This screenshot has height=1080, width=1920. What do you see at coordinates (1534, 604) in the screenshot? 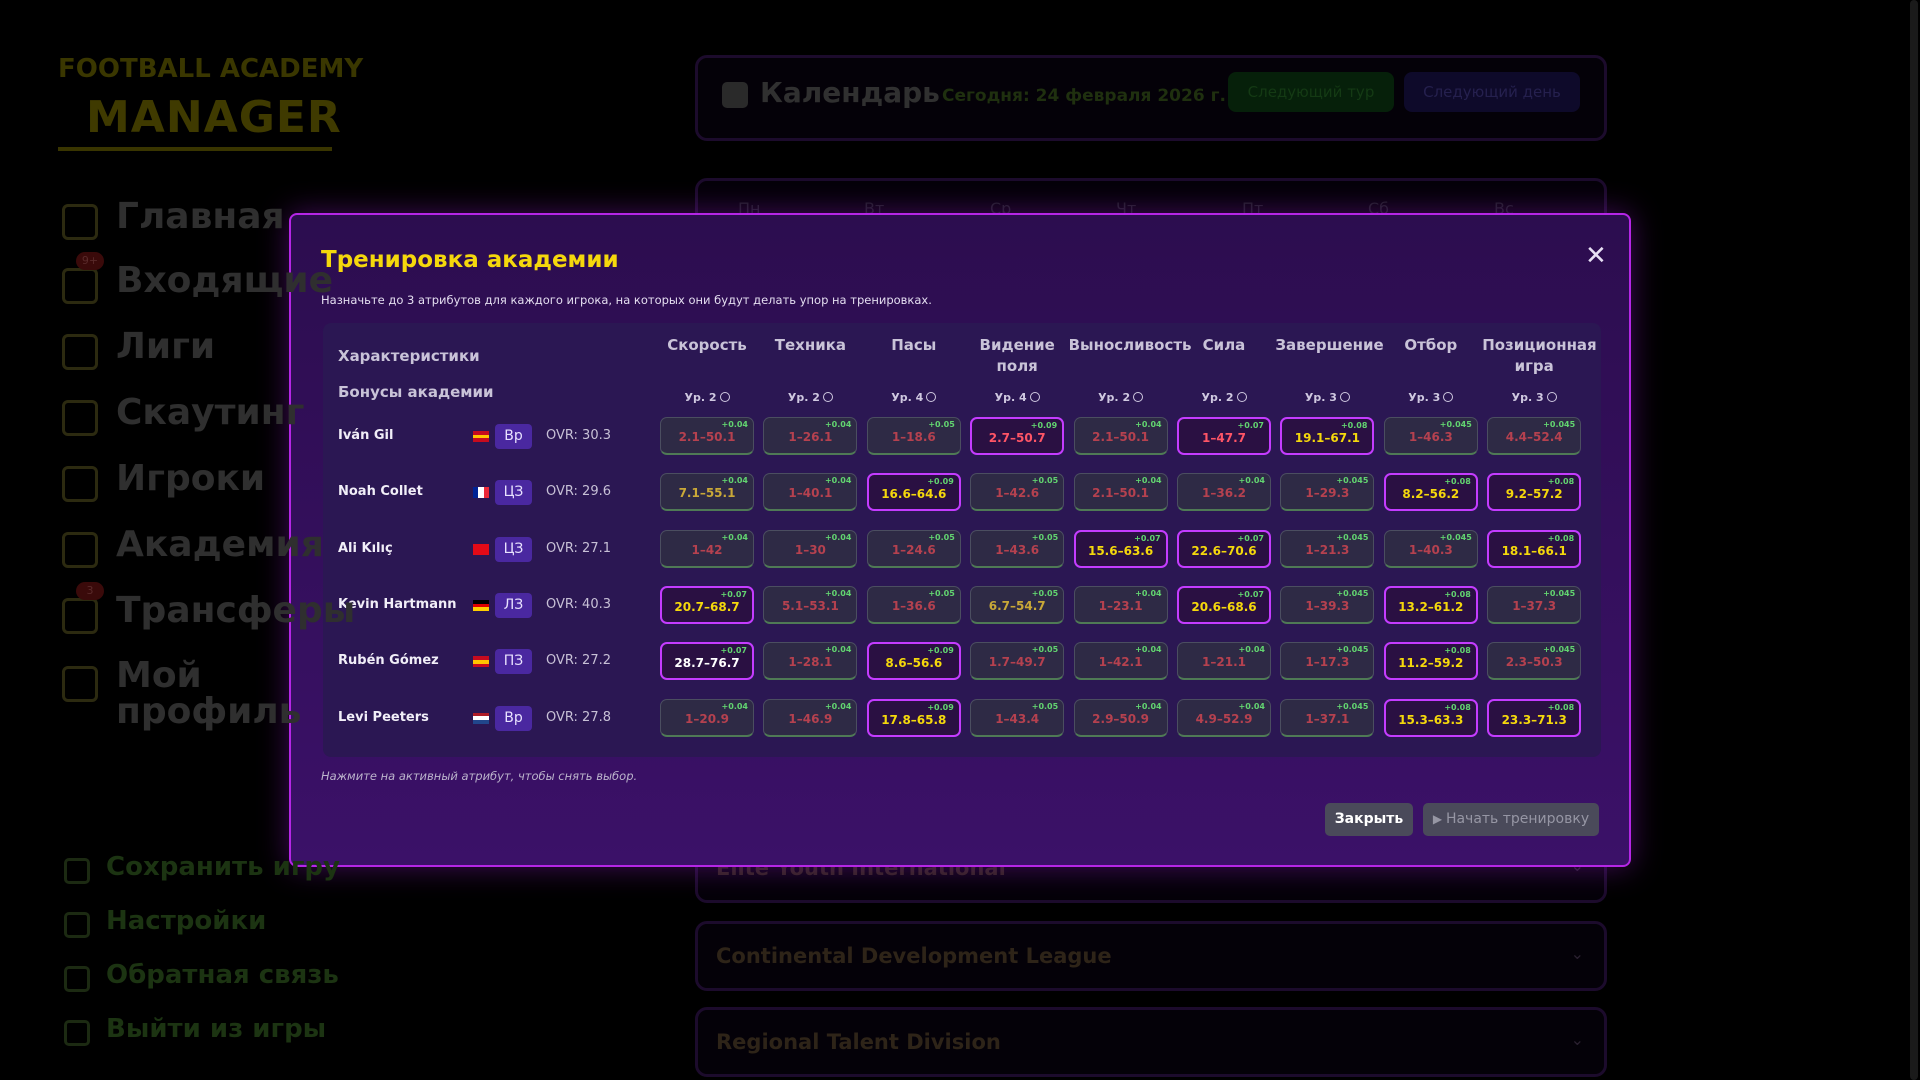
I see `attribute-cell: +0.045 1–37.3` at bounding box center [1534, 604].